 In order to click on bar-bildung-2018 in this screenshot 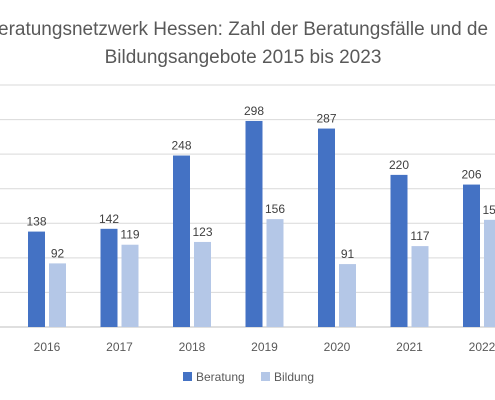, I will do `click(202, 284)`.